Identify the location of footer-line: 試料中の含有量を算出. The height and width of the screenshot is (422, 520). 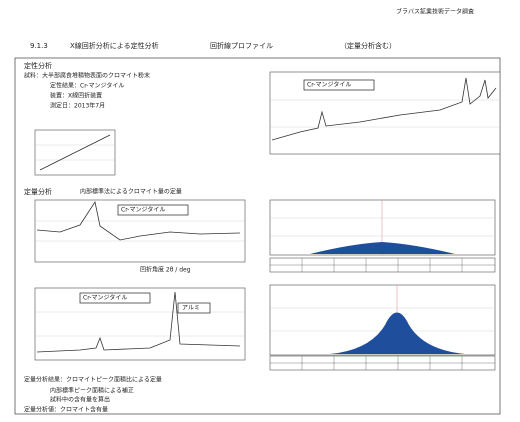
(80, 400).